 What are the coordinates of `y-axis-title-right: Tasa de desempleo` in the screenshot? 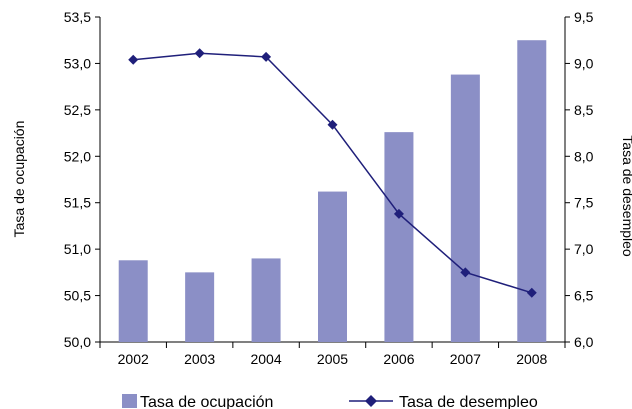 It's located at (626, 196).